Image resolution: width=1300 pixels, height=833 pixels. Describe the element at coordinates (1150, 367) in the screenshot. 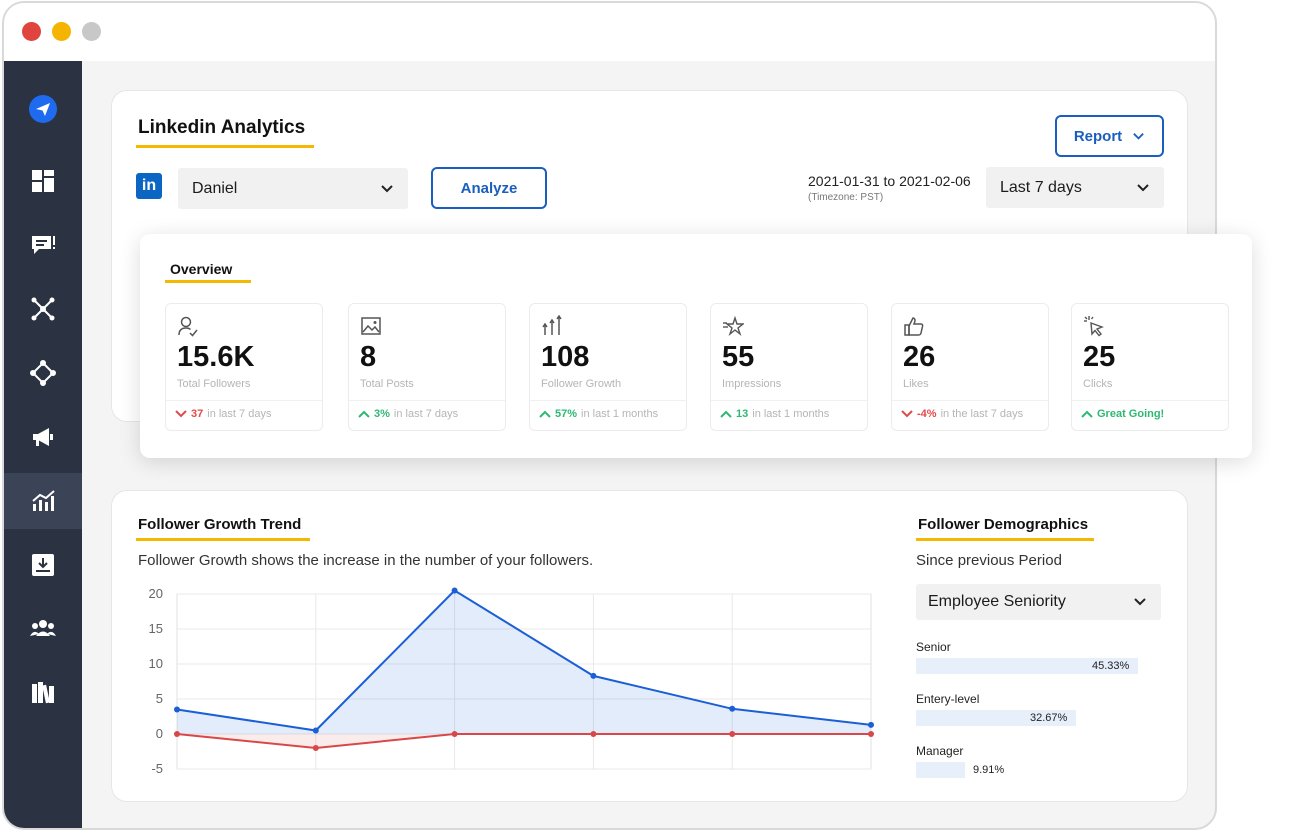

I see `stat-card-clicks: 25 Clicks Great Going!` at that location.